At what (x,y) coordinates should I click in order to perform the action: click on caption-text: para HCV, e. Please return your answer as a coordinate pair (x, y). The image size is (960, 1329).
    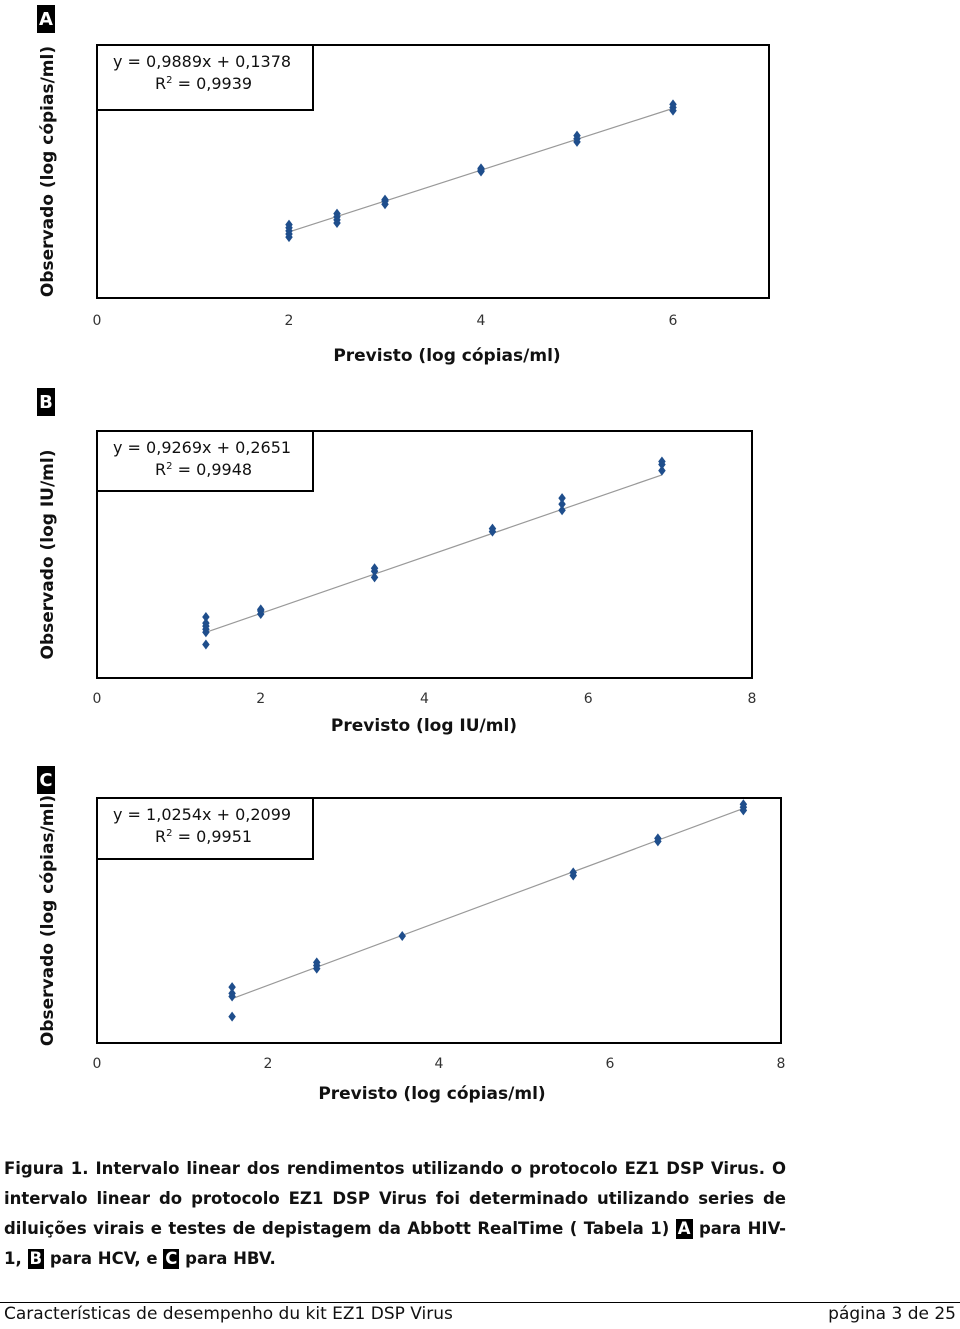
    Looking at the image, I should click on (104, 1258).